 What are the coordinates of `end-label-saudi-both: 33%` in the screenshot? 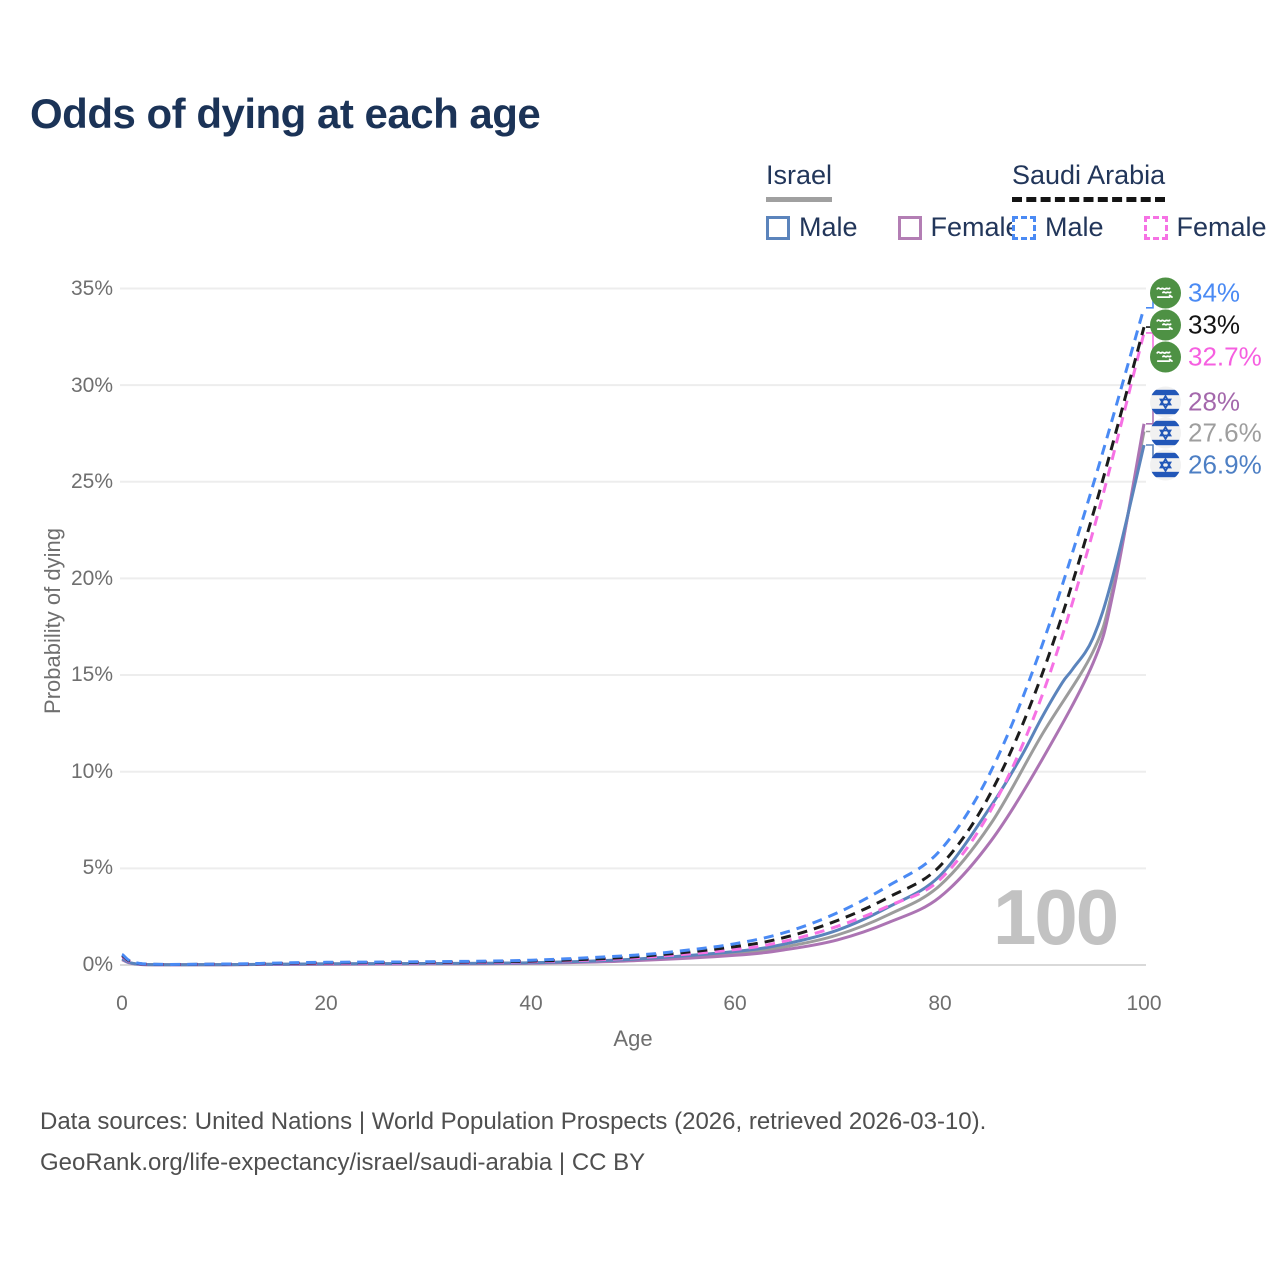 It's located at (1195, 325).